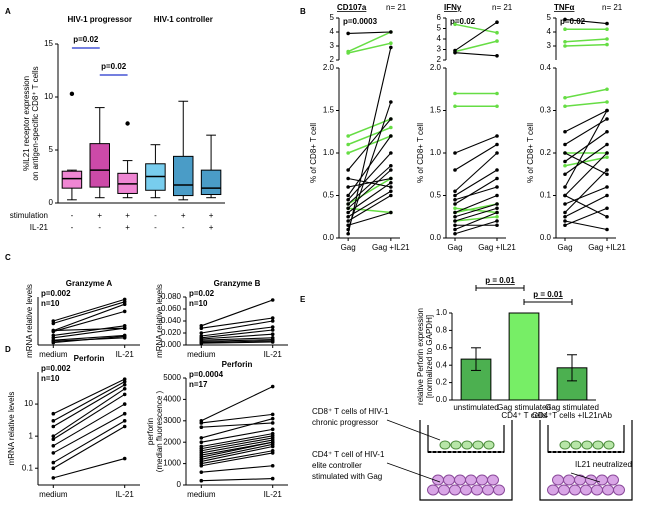 The image size is (664, 511). Describe the element at coordinates (273, 494) in the screenshot. I see `x-tick-label: IL-21` at that location.